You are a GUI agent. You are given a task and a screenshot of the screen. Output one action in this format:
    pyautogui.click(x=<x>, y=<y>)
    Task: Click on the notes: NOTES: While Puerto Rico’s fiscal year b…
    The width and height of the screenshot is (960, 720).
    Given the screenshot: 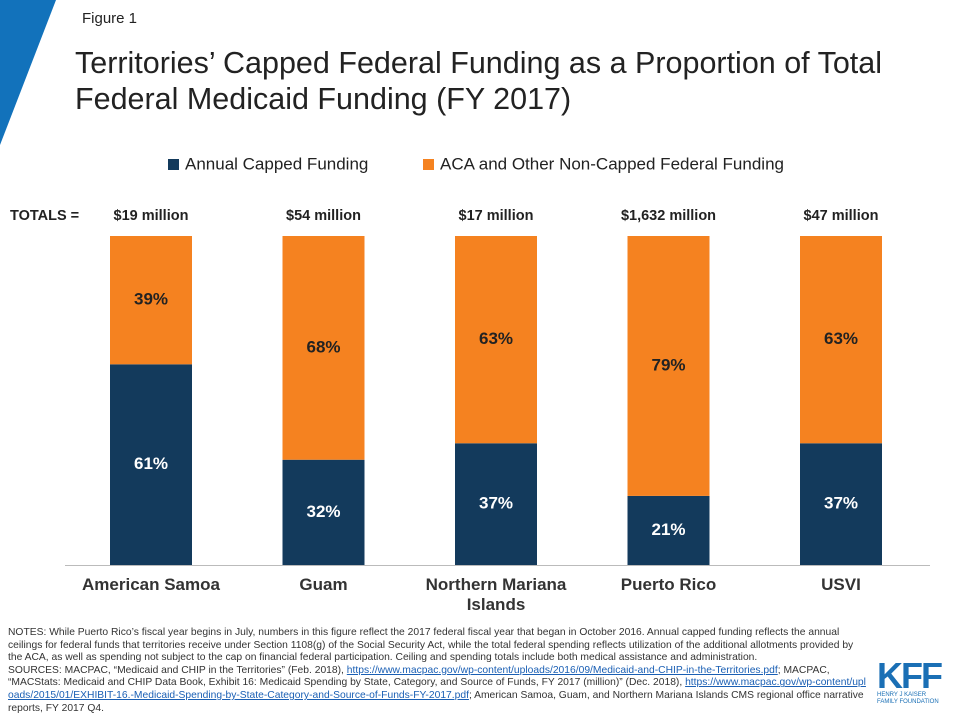 What is the action you would take?
    pyautogui.click(x=431, y=645)
    